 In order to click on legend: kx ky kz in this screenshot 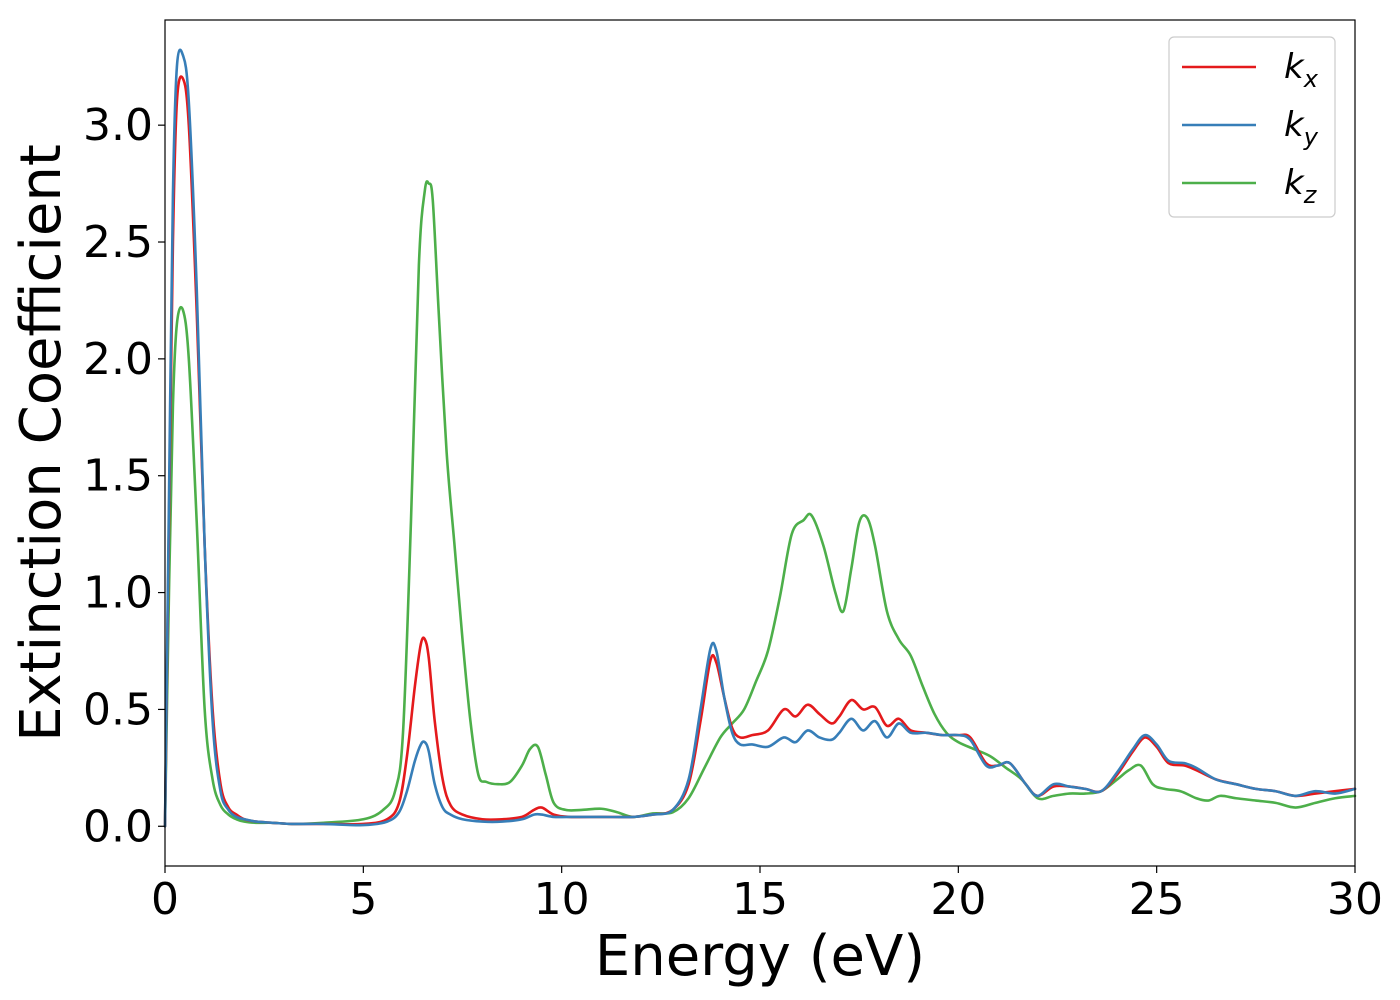, I will do `click(1252, 127)`.